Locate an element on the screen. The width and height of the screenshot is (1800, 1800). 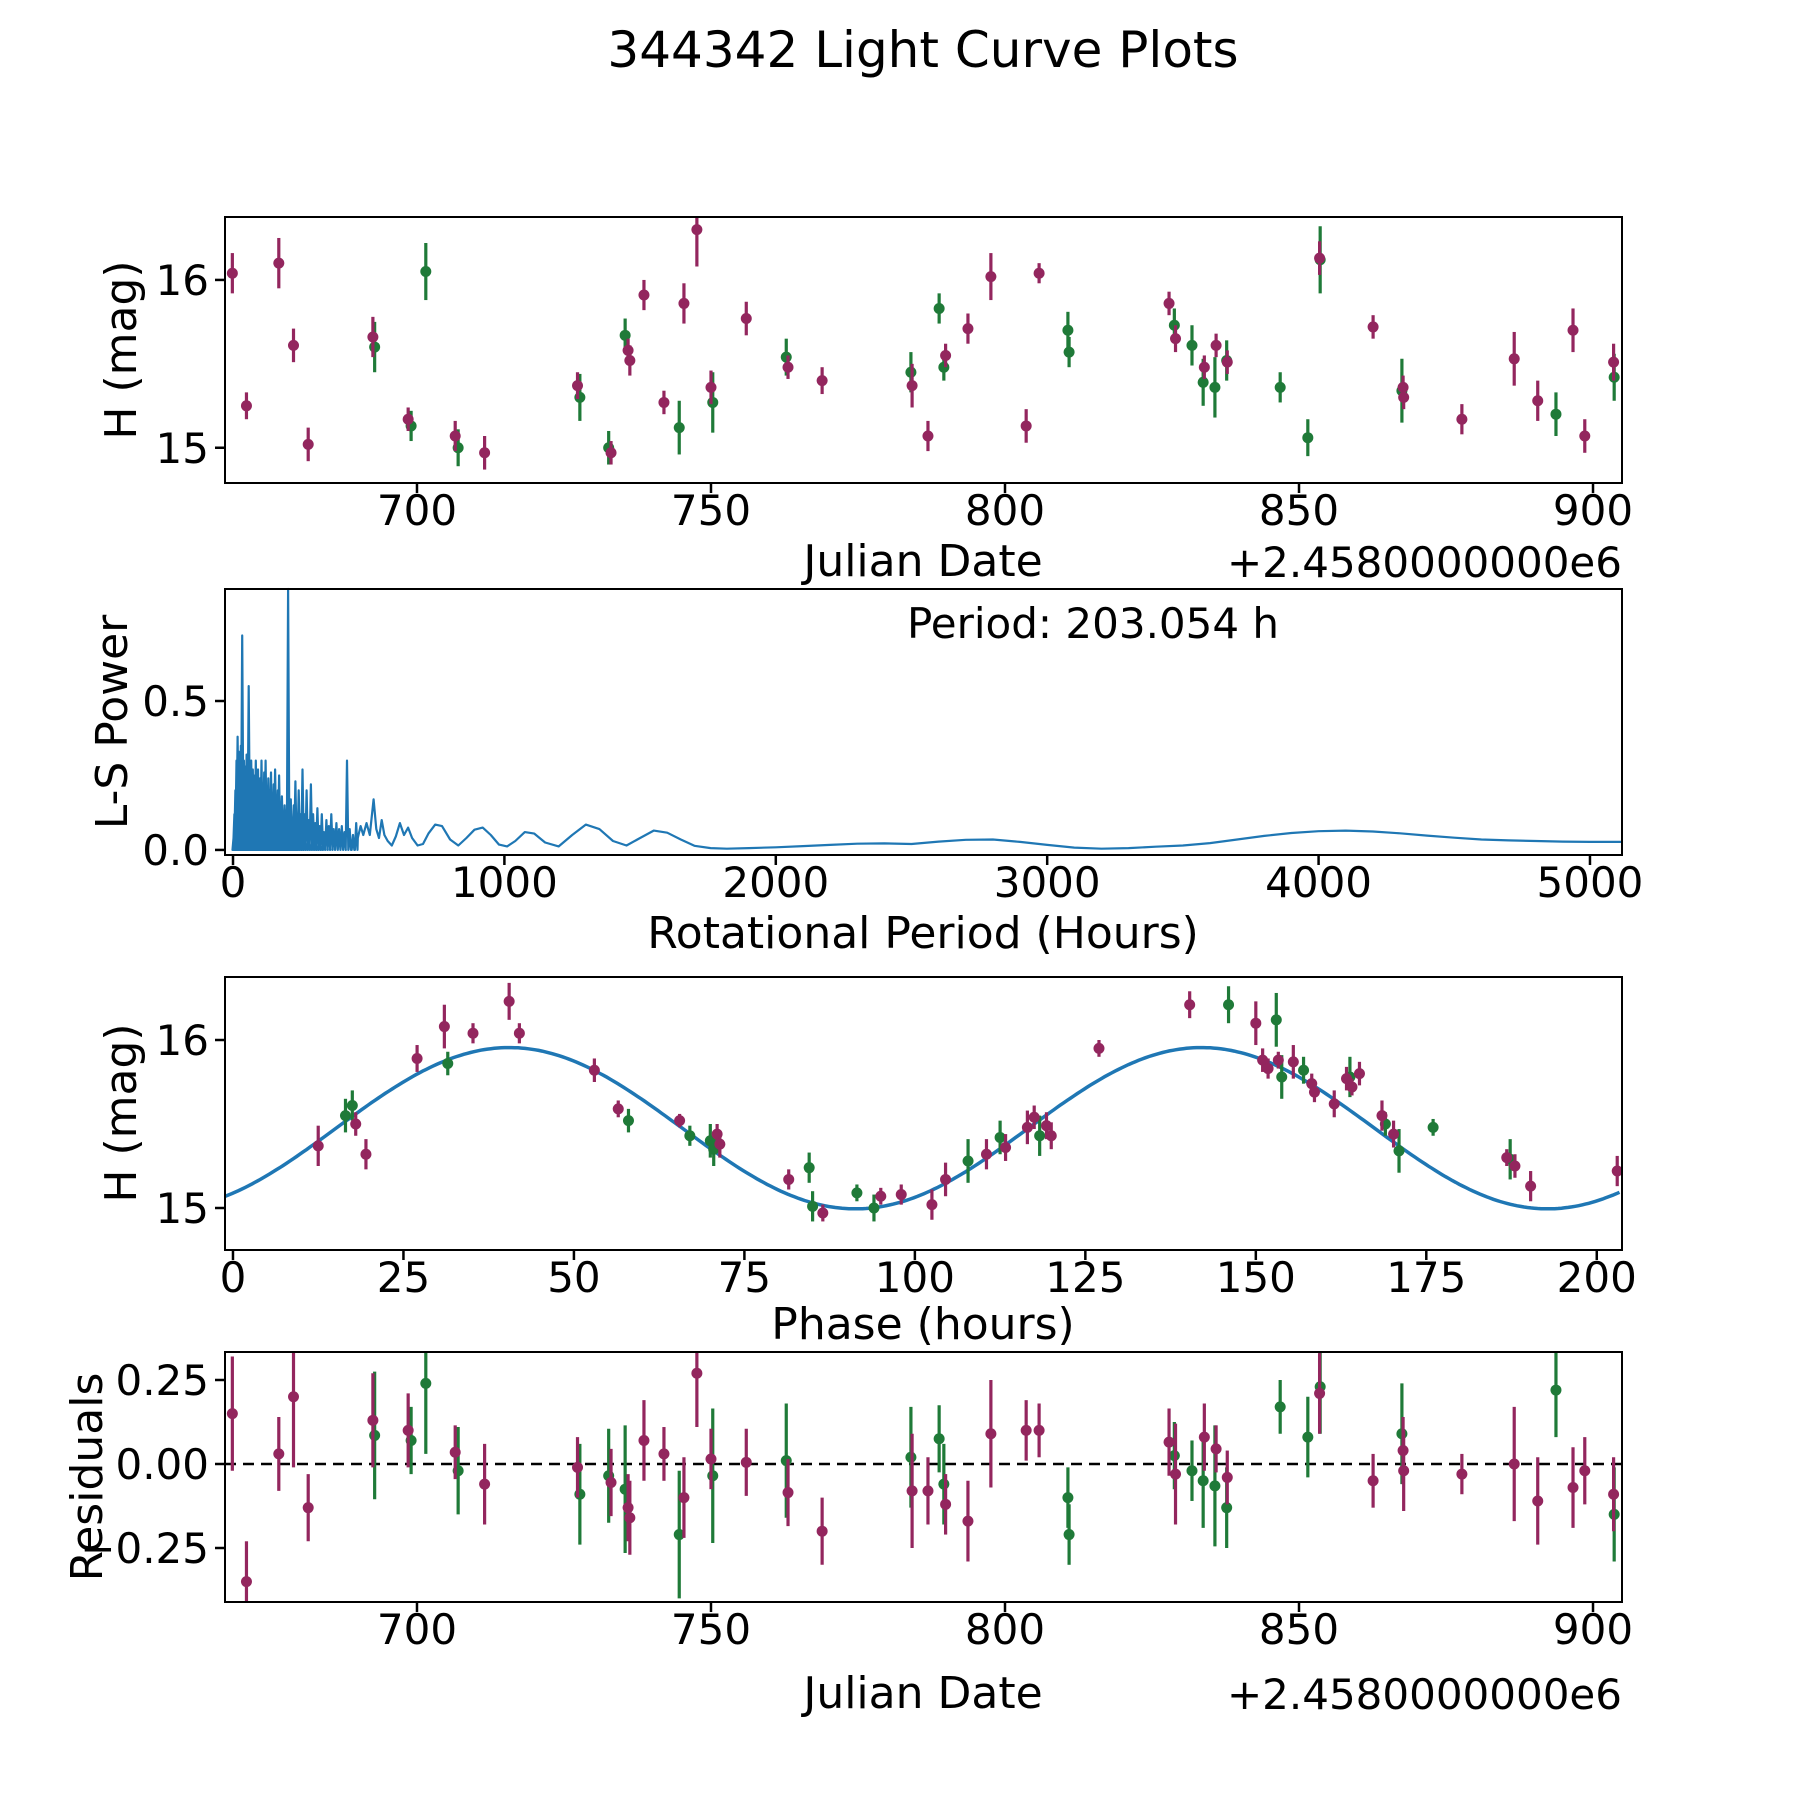
x-offset-text-bottom: +2.4580000000e6 is located at coordinates (1424, 1694).